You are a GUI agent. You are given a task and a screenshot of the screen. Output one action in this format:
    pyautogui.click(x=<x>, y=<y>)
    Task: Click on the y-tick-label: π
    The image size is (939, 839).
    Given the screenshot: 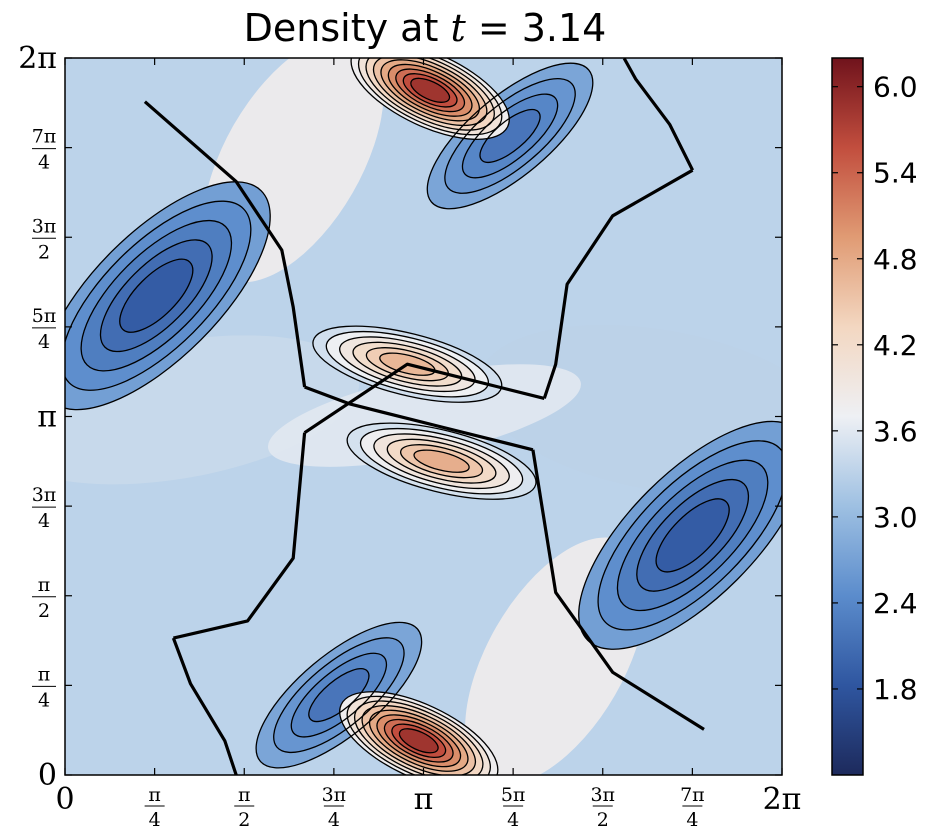 What is the action you would take?
    pyautogui.click(x=47, y=417)
    